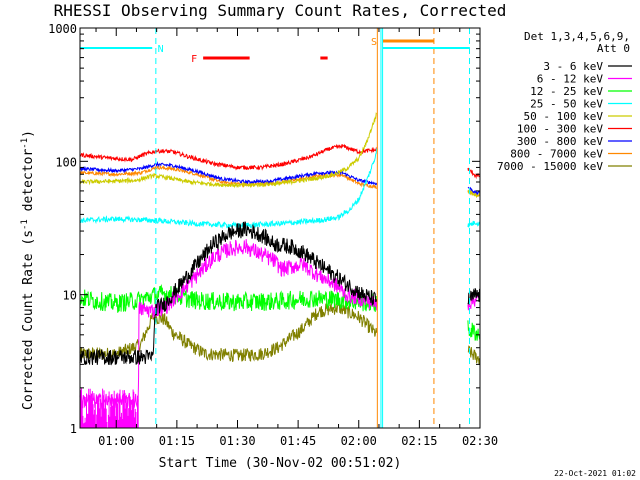  I want to click on legend-label: 300 - 800 keV, so click(560, 141).